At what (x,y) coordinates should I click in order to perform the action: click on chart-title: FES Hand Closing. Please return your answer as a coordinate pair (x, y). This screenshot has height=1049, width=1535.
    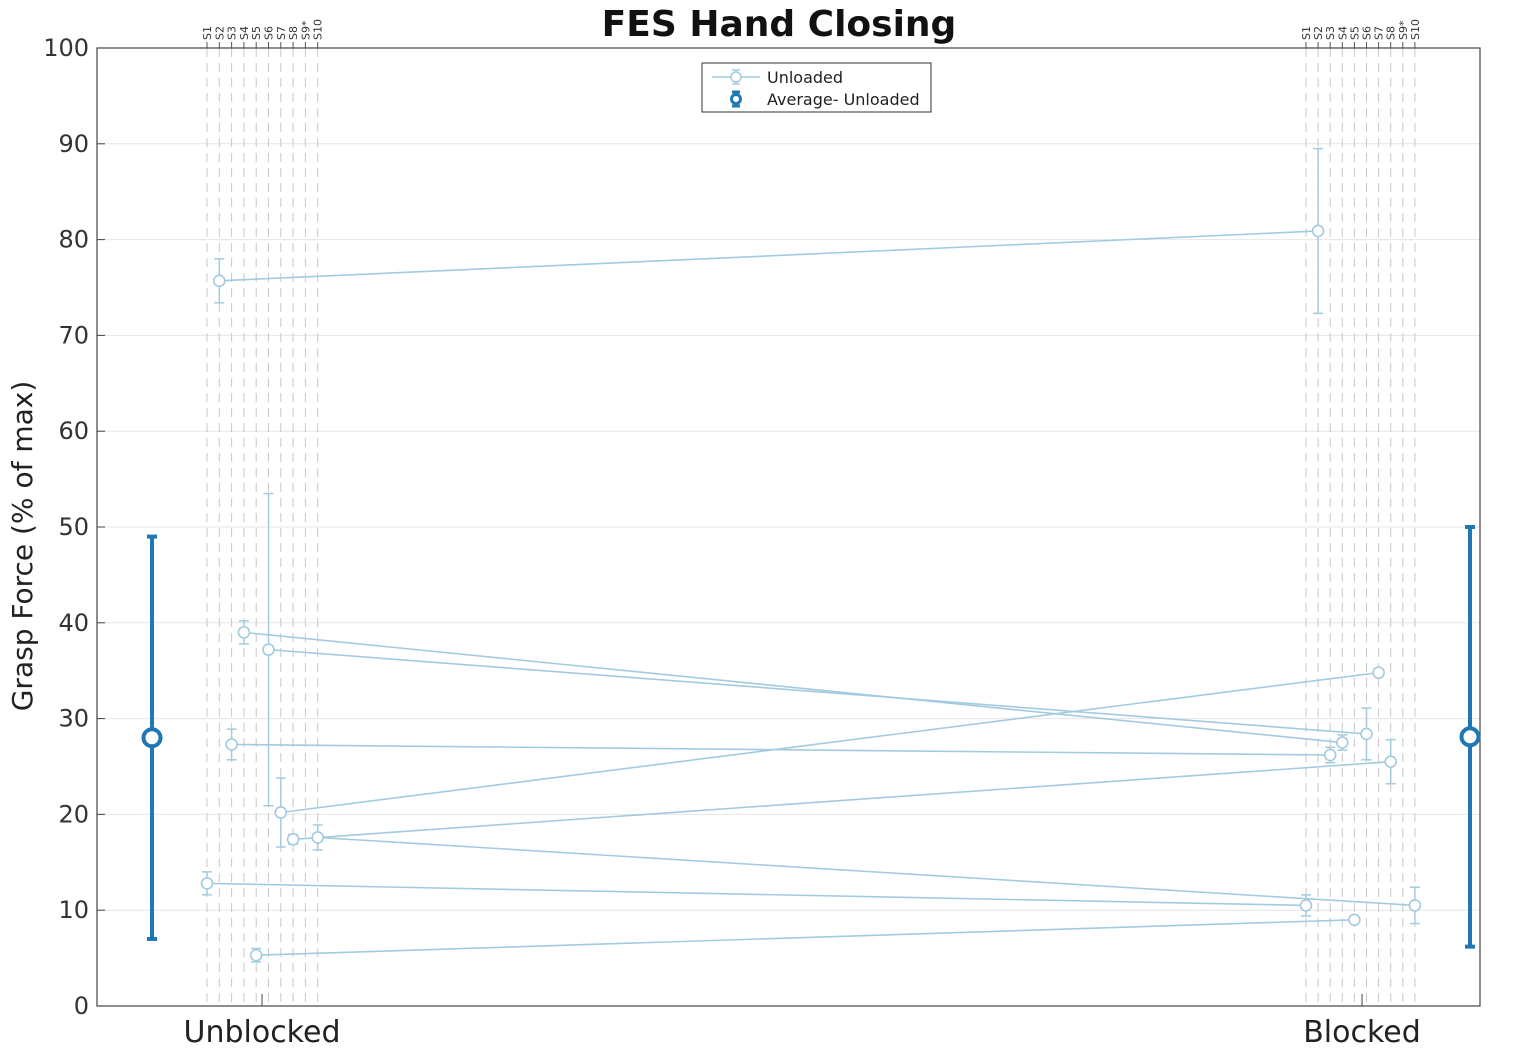
    Looking at the image, I should click on (779, 24).